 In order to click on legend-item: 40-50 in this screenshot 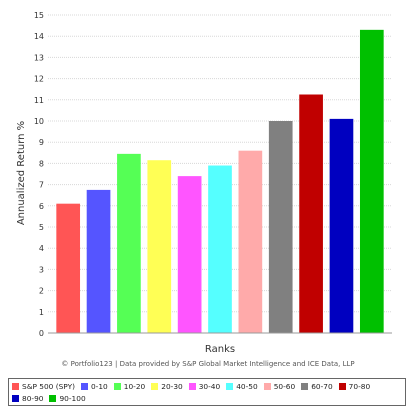, I will do `click(242, 386)`.